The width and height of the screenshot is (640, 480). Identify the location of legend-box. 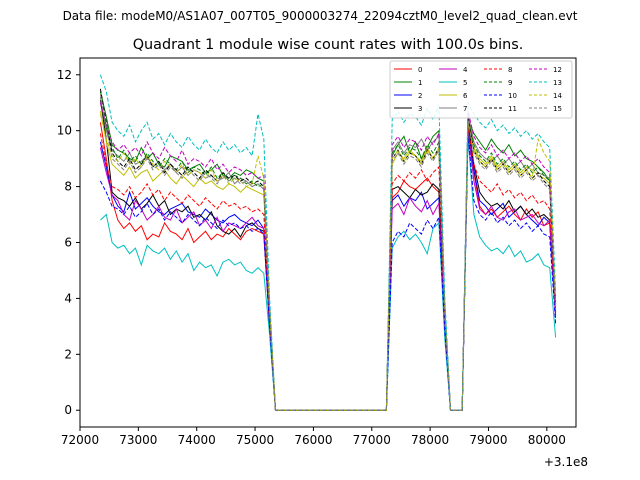
(481, 89).